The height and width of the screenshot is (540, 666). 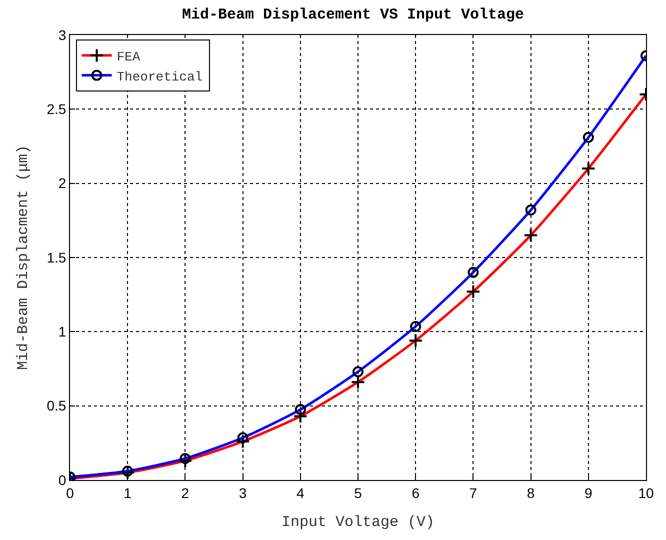 What do you see at coordinates (530, 492) in the screenshot?
I see `x-tick-label: 8` at bounding box center [530, 492].